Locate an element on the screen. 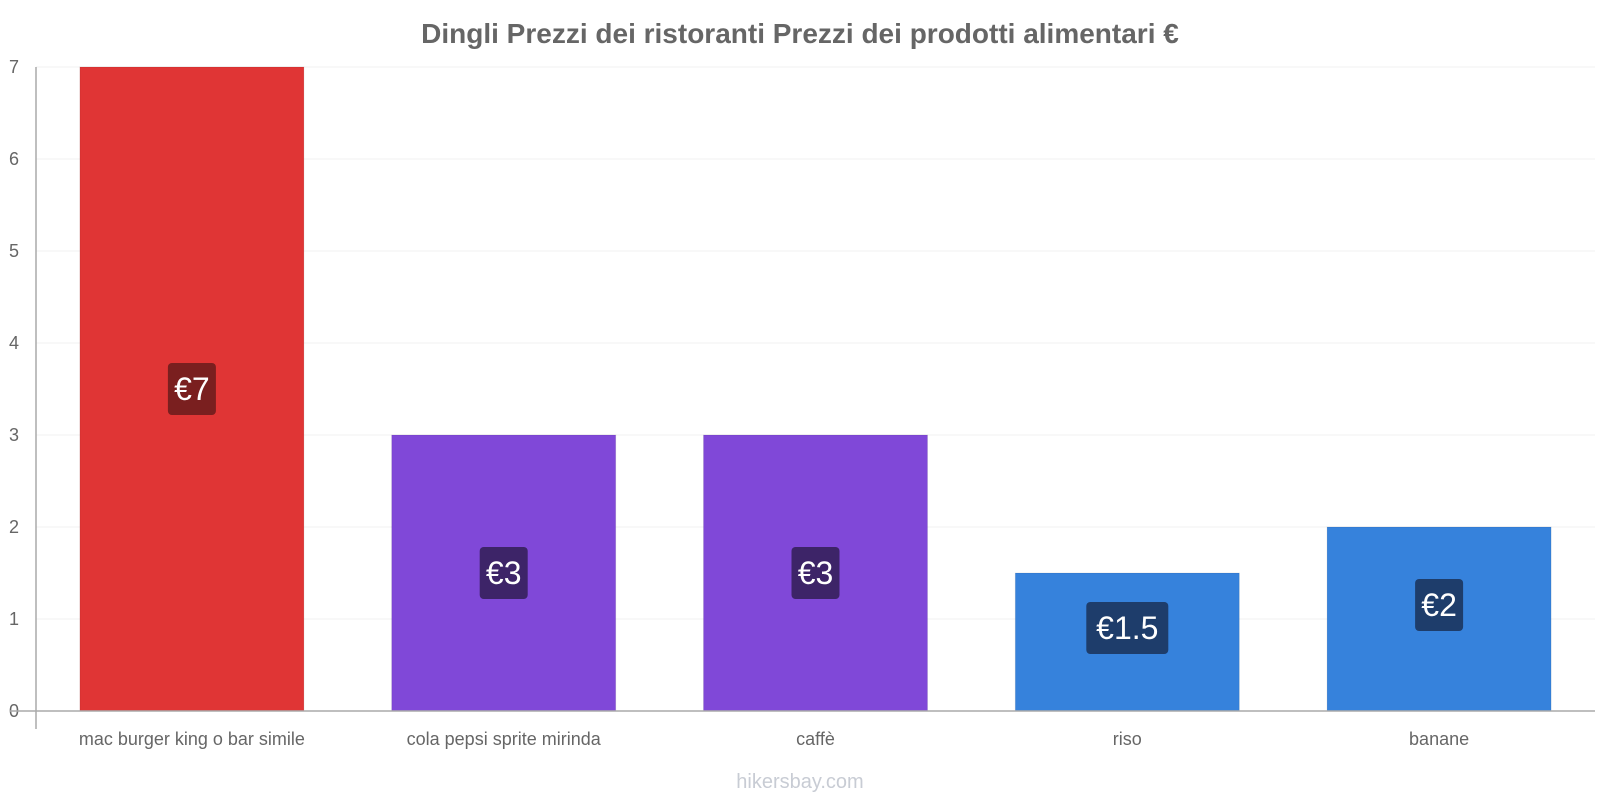 Image resolution: width=1600 pixels, height=800 pixels. y-tick-label: 4 is located at coordinates (14, 343).